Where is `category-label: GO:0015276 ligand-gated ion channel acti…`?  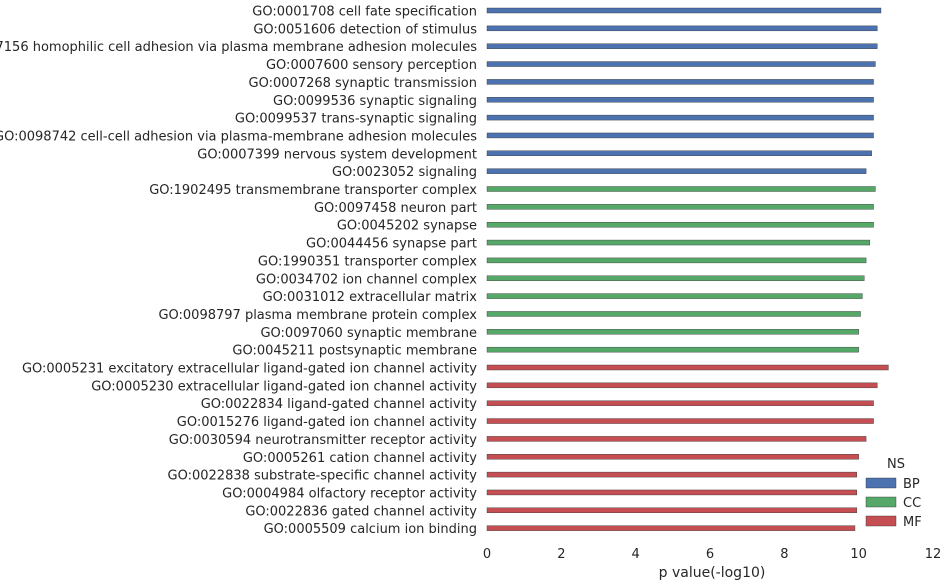 category-label: GO:0015276 ligand-gated ion channel acti… is located at coordinates (327, 422).